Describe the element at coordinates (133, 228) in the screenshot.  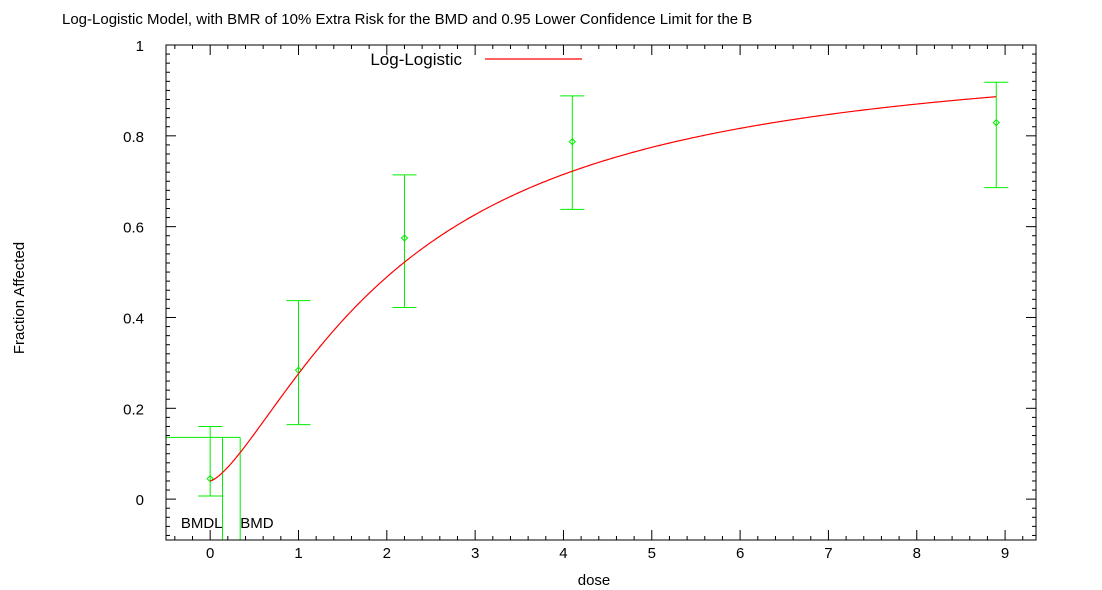
I see `y-tick-label: 0.6` at that location.